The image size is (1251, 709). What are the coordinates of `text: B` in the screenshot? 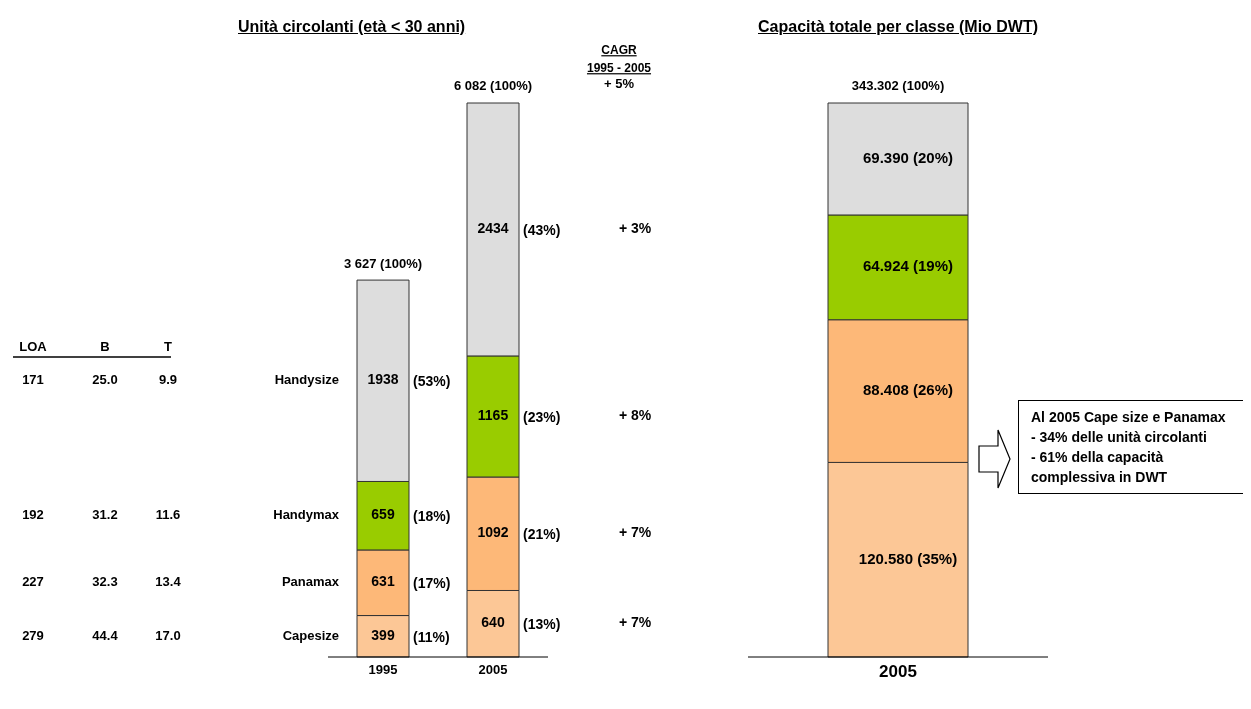 It's located at (105, 347).